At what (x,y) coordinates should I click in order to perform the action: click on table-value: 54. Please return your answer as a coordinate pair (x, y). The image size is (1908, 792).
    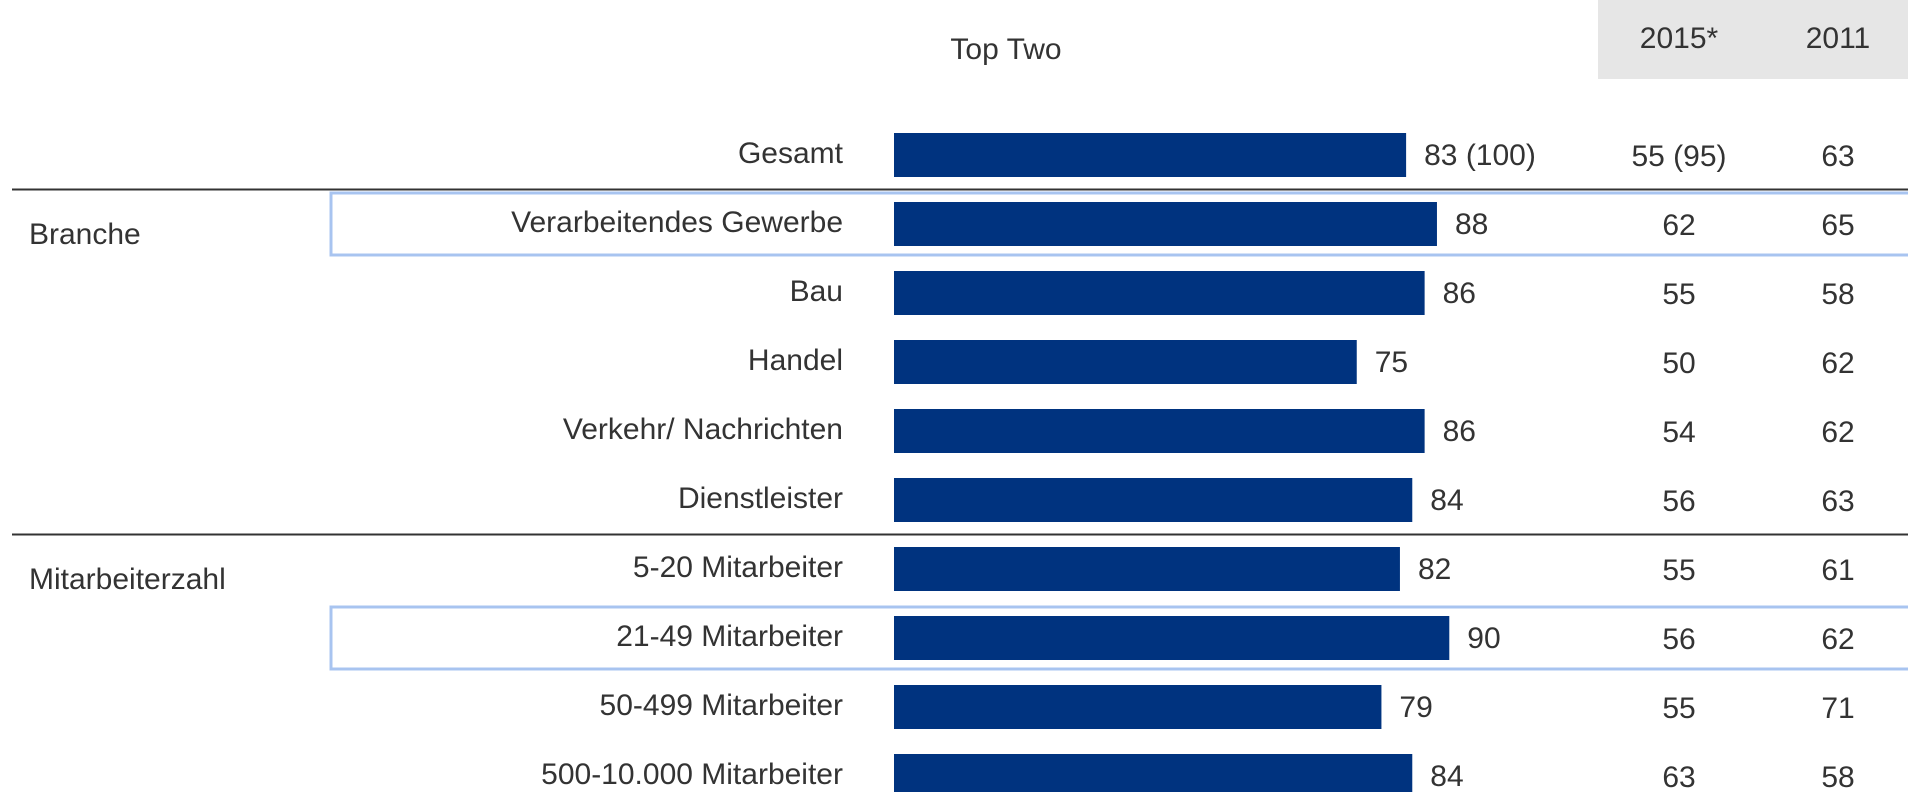
    Looking at the image, I should click on (1678, 432).